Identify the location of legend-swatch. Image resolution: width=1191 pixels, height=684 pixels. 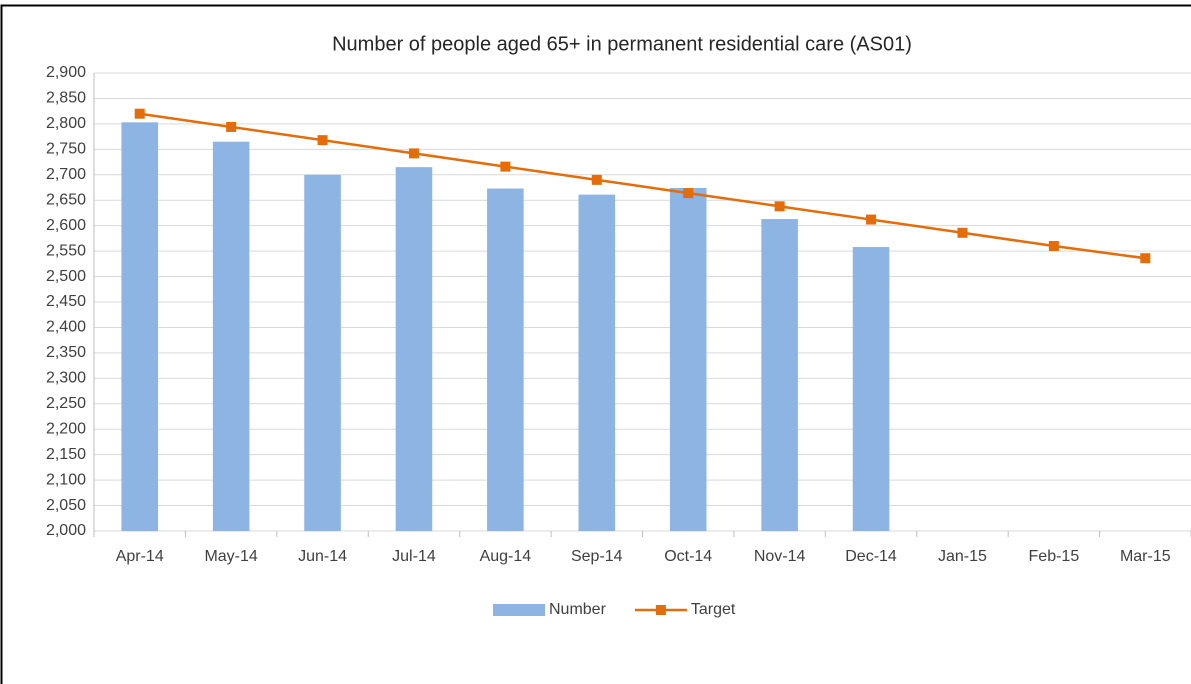
(519, 610).